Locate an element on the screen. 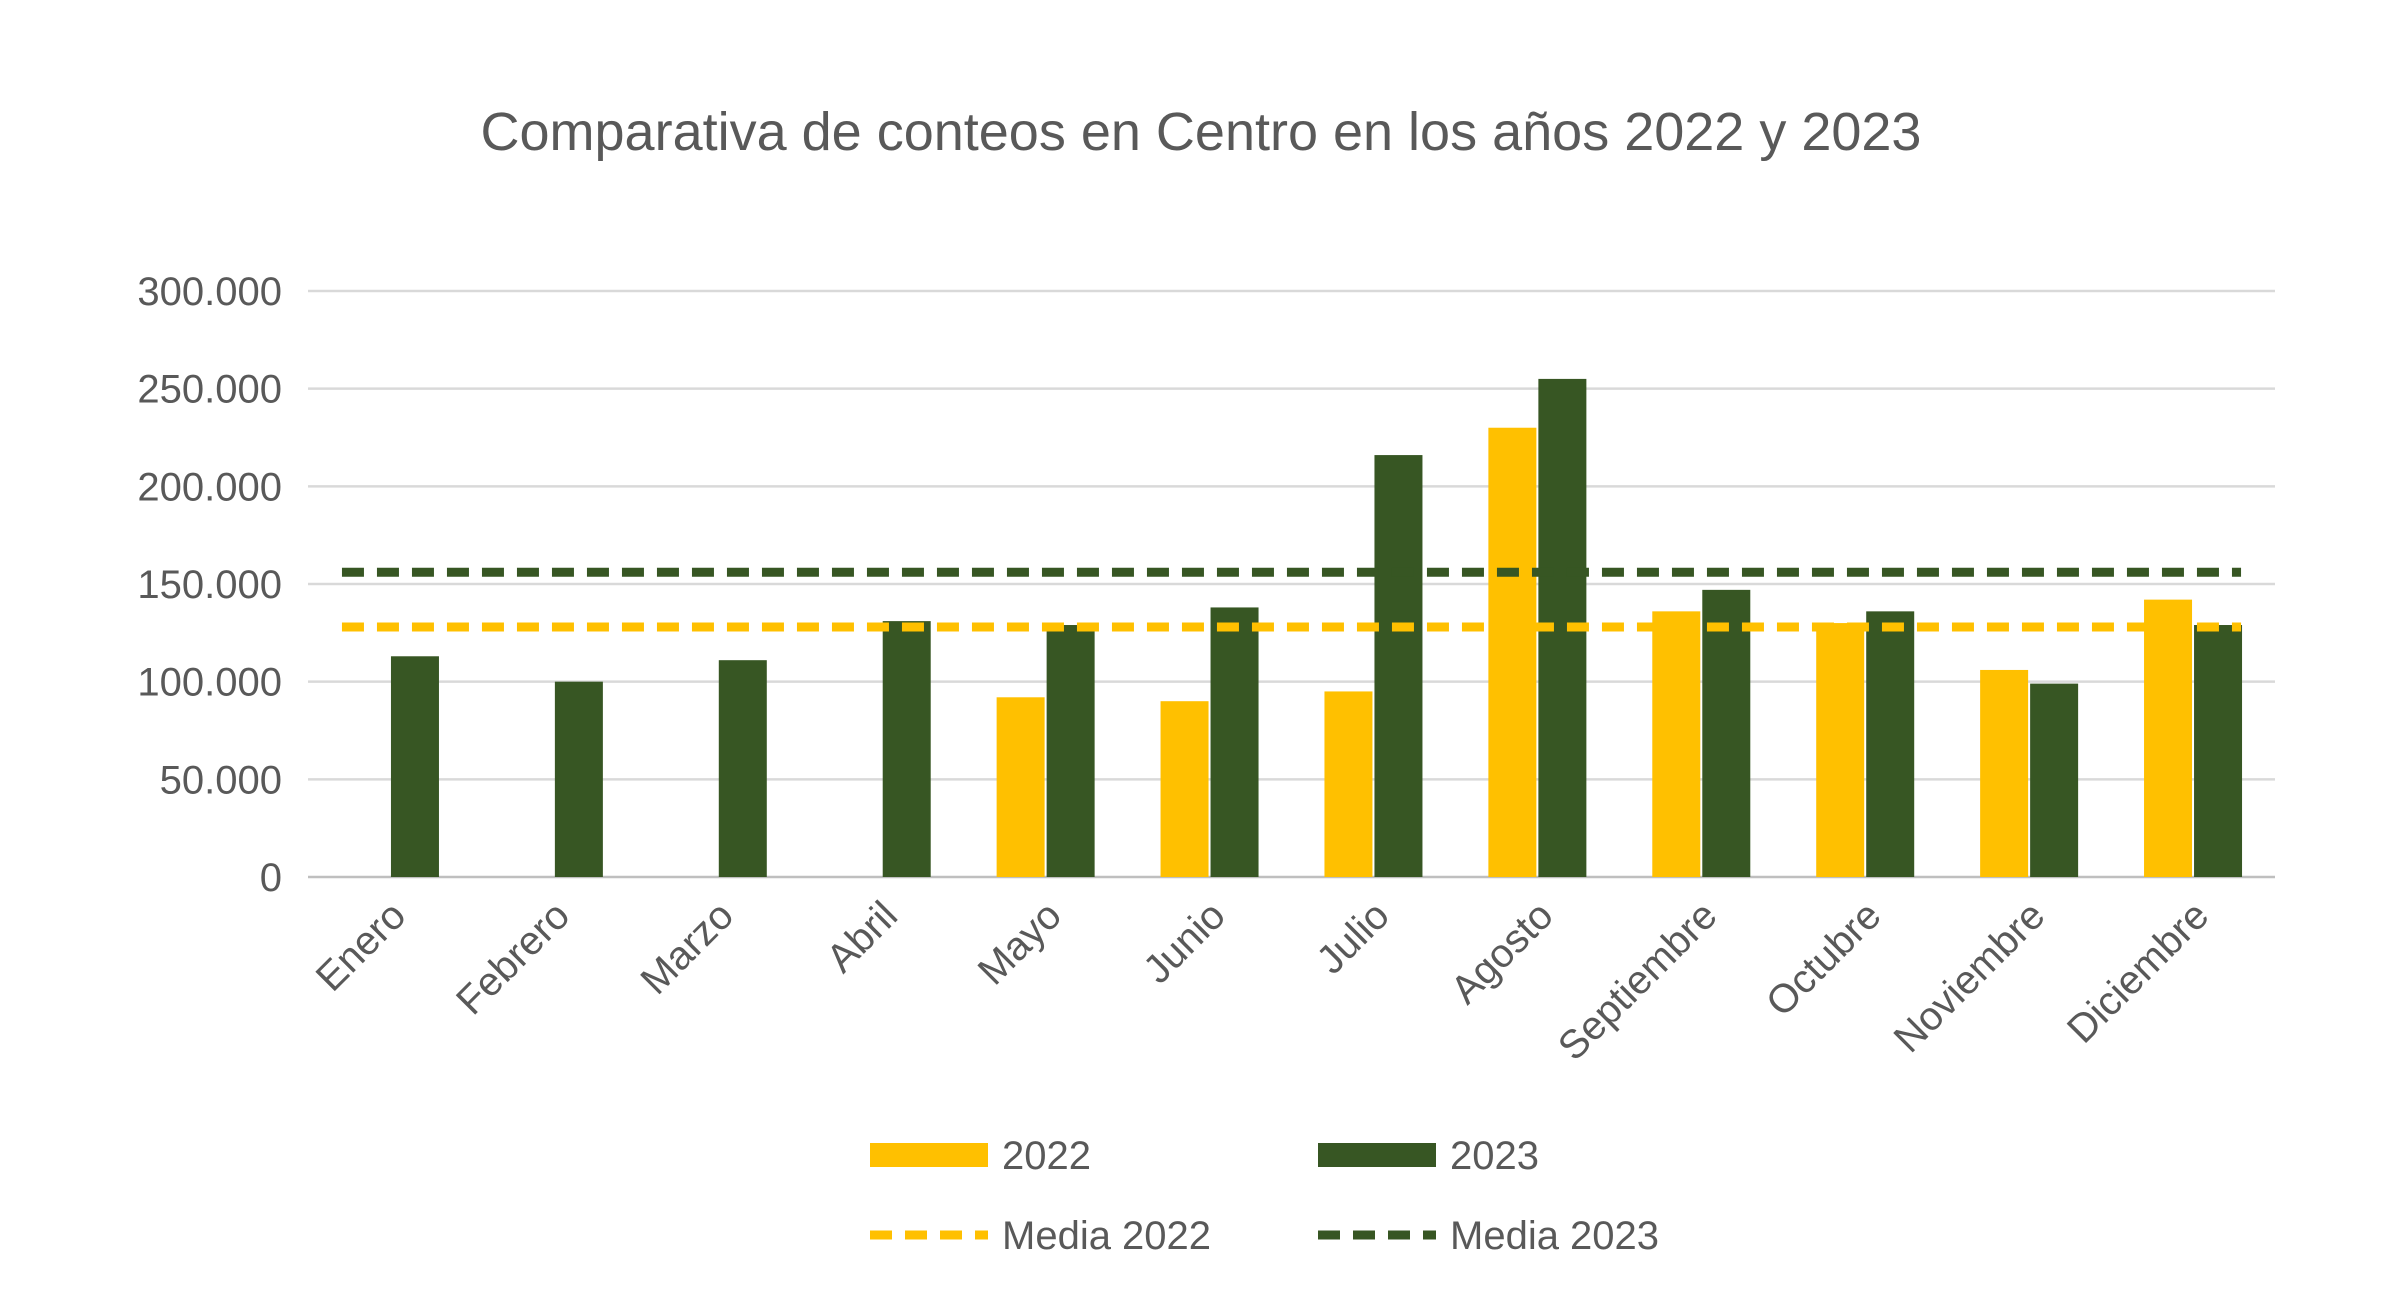 This screenshot has height=1289, width=2403. bar-2023-febrero is located at coordinates (578, 779).